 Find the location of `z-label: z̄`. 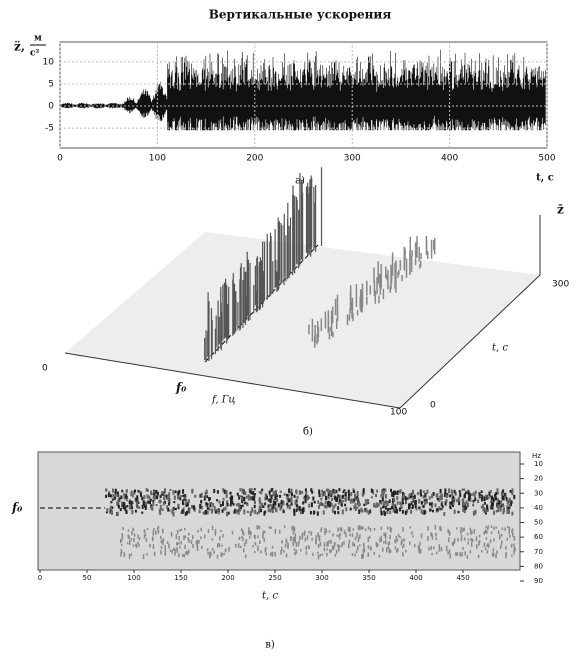

z-label: z̄ is located at coordinates (560, 210).